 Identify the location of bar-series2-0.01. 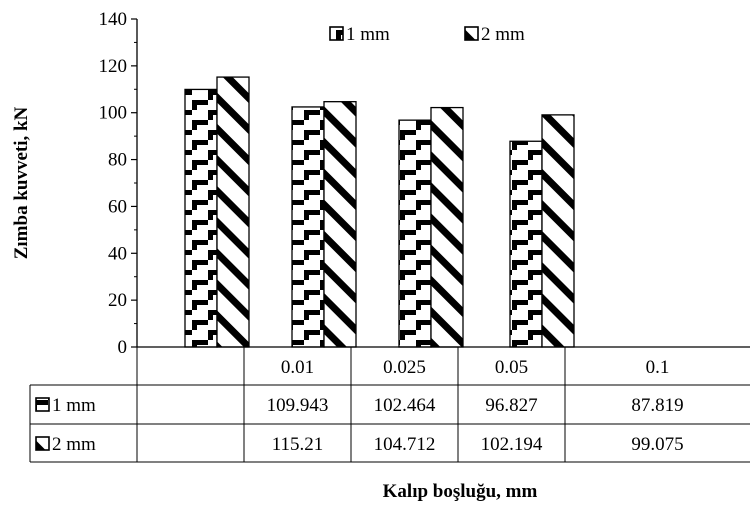
(233, 212).